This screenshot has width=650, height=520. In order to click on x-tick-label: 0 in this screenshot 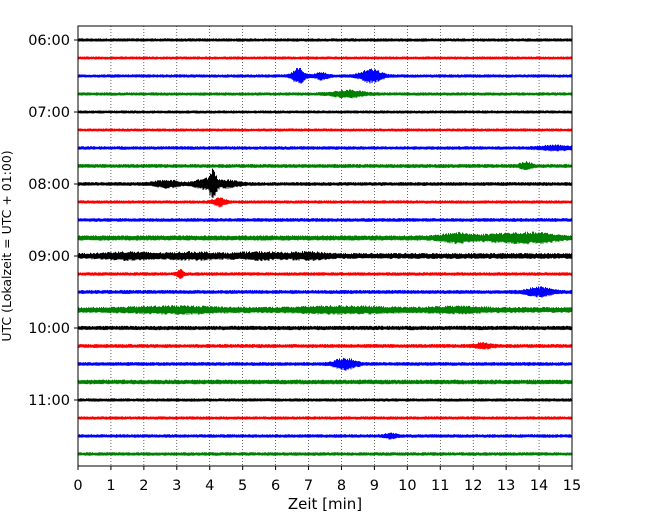, I will do `click(77, 486)`.